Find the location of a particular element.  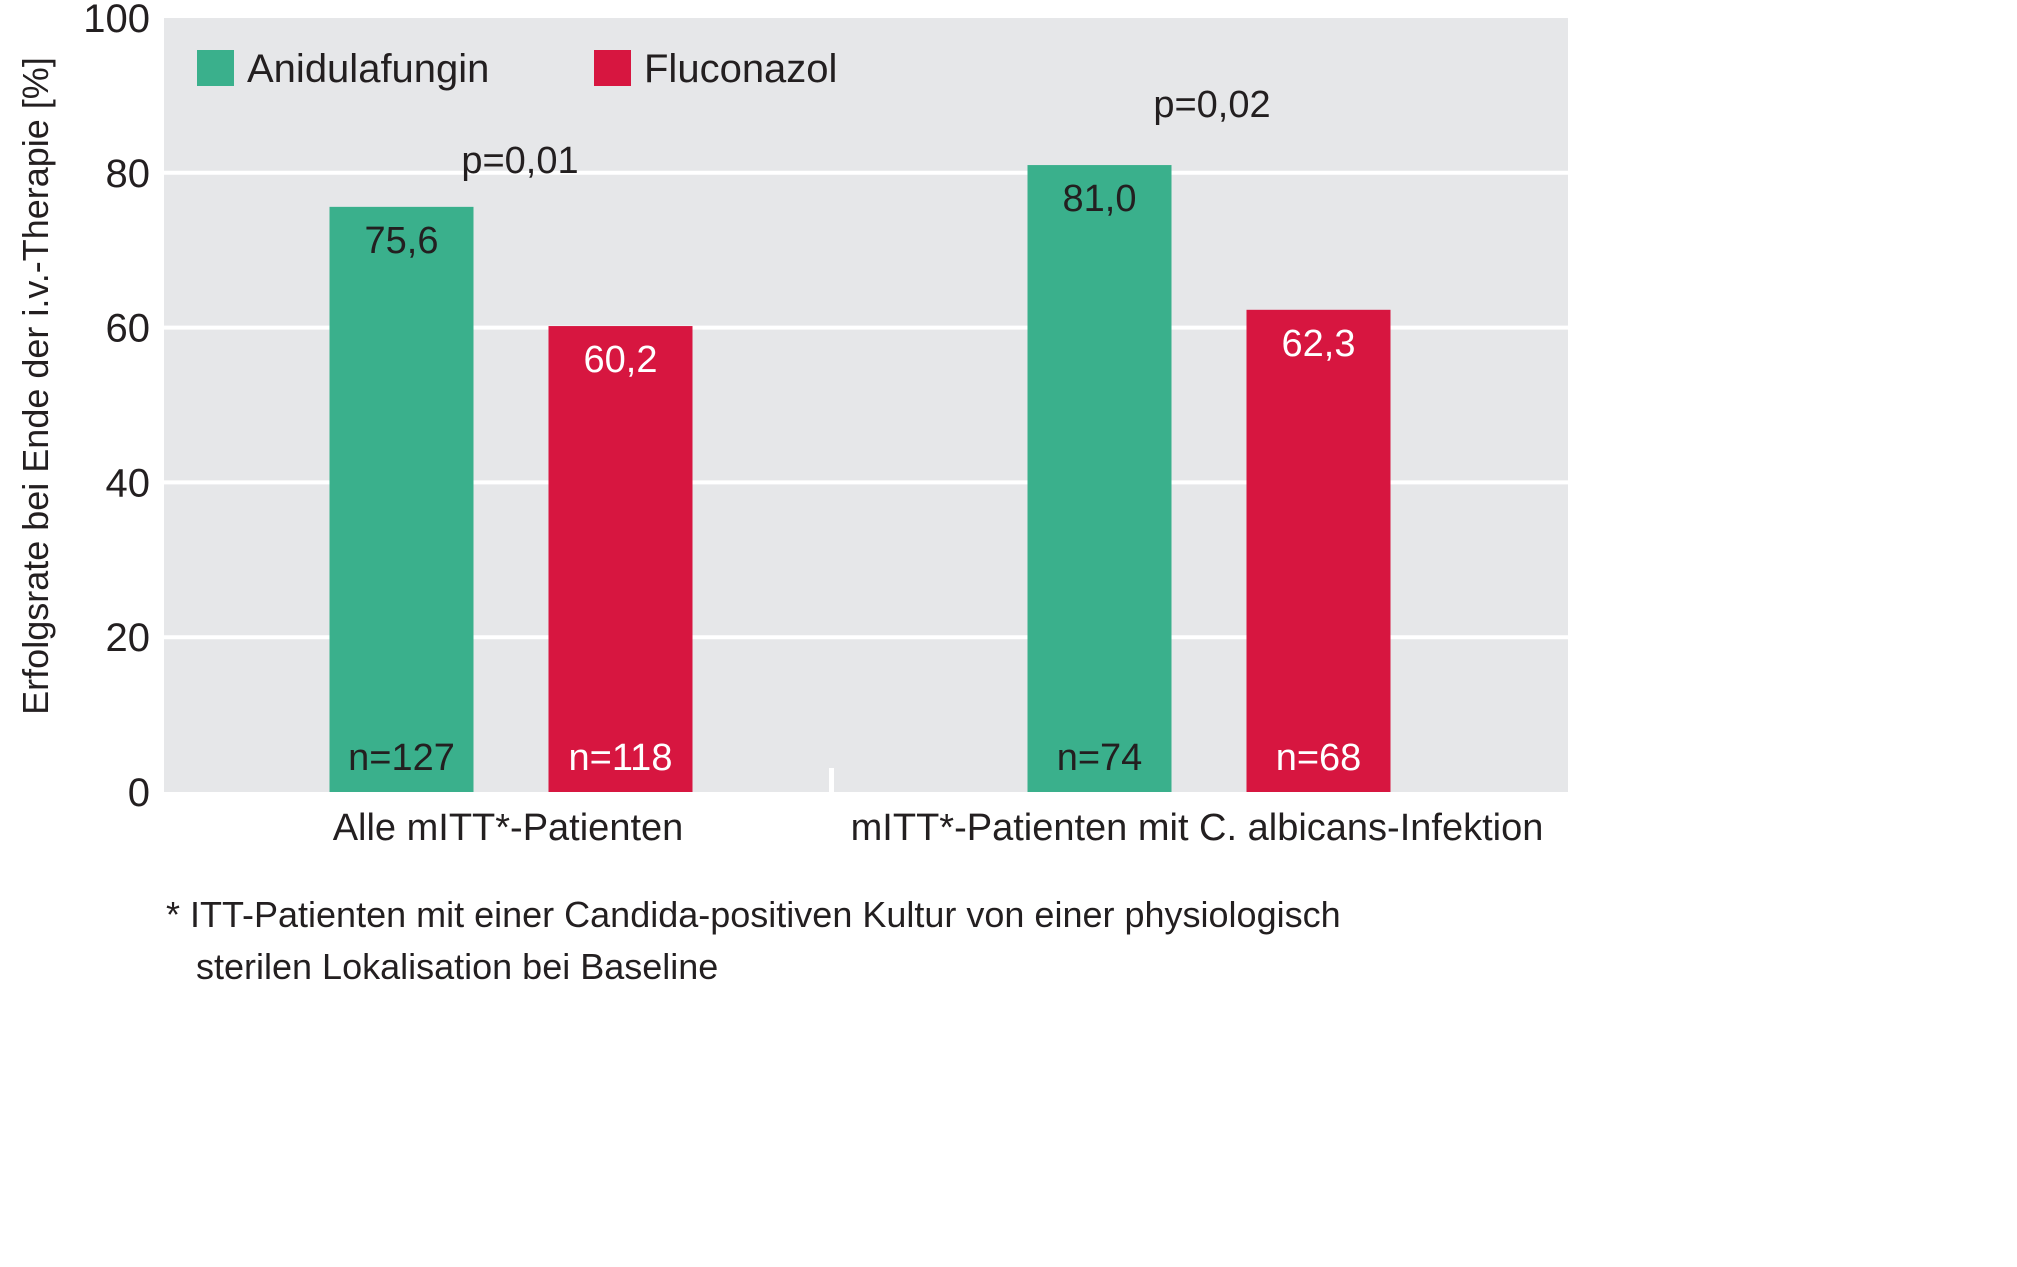

bar-value-label: 81,0 is located at coordinates (1100, 199).